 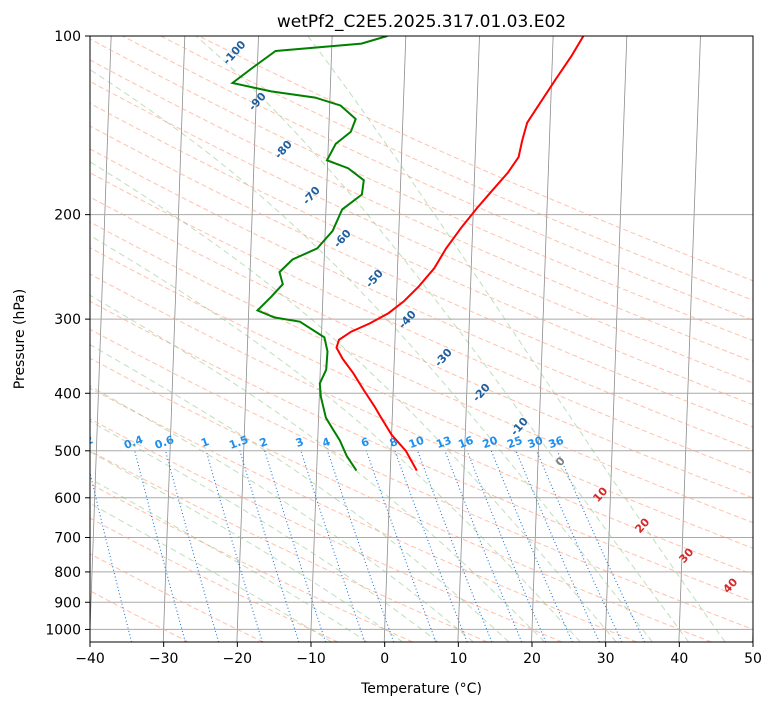 I want to click on mixing-ratio-label: 16, so click(x=465, y=443).